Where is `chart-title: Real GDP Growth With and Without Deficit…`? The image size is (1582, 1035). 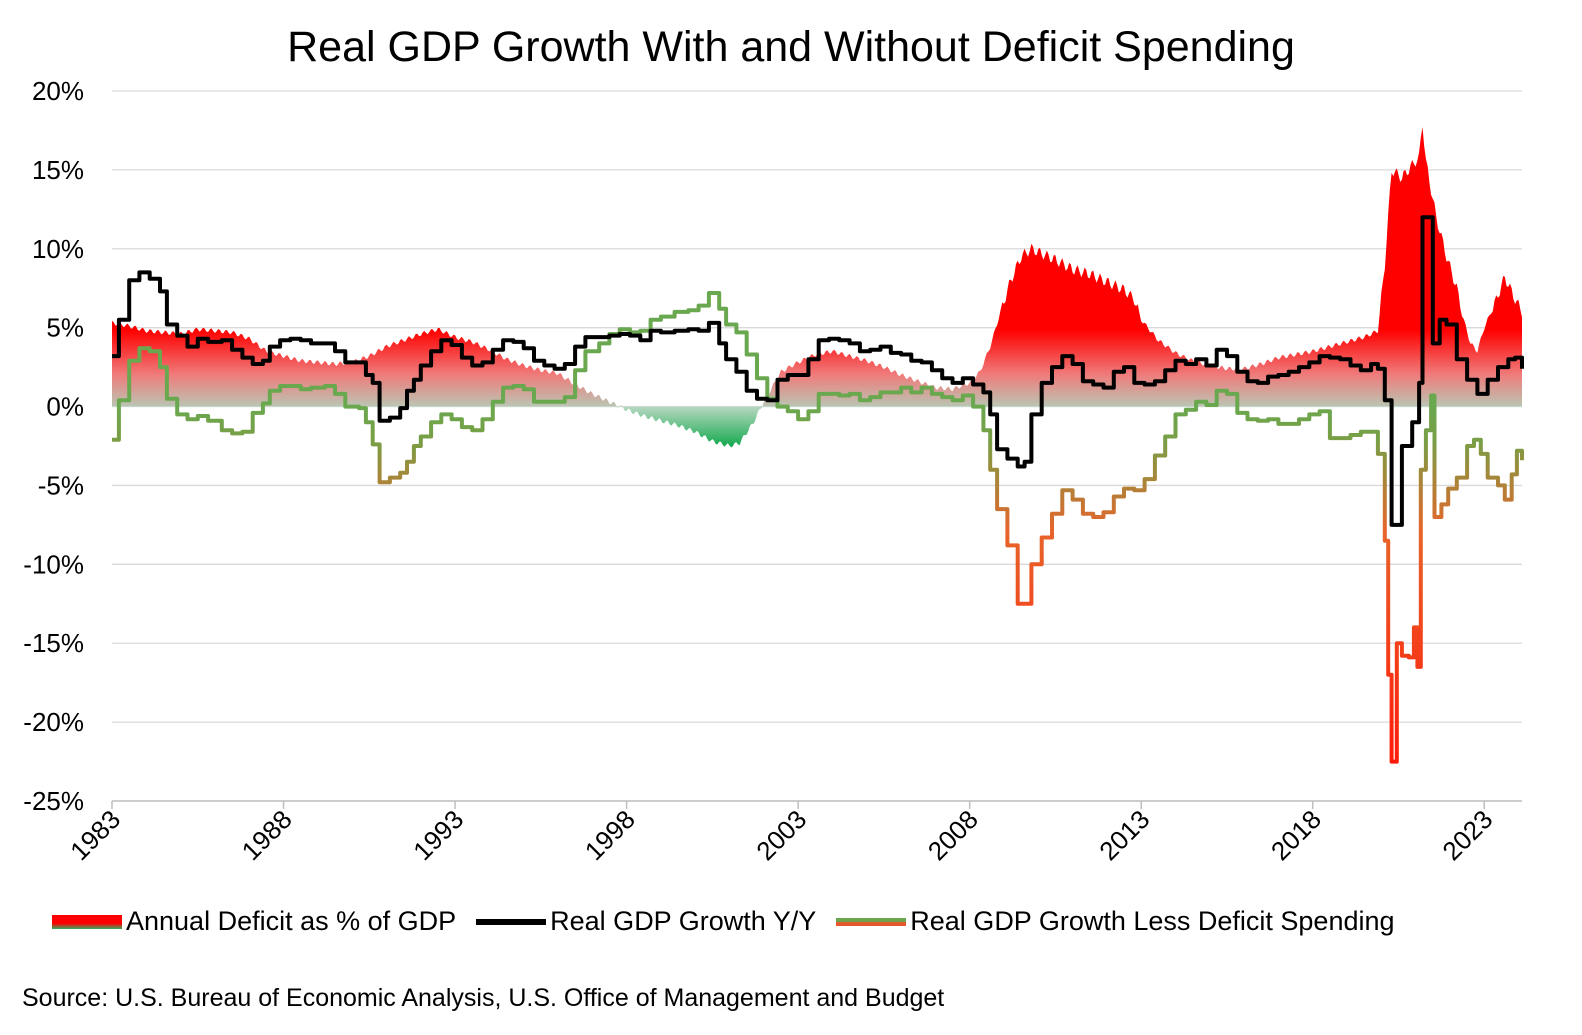
chart-title: Real GDP Growth With and Without Deficit… is located at coordinates (791, 47).